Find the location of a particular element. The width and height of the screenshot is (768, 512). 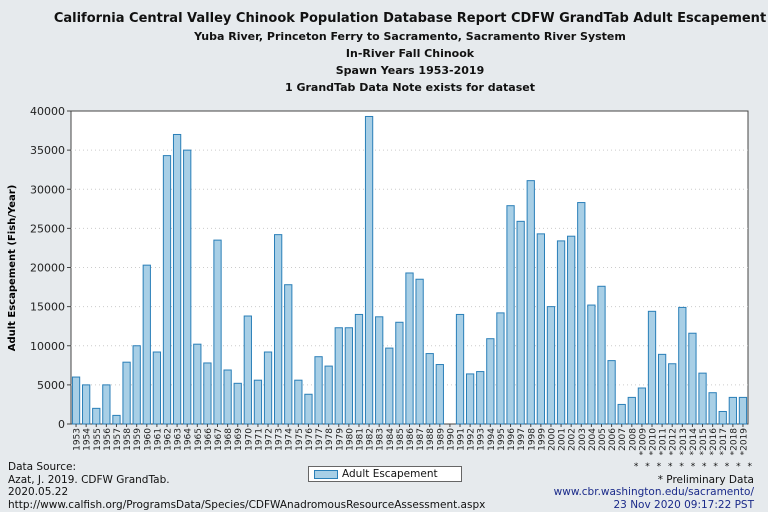

x-tick-label: 1957 is located at coordinates (118, 439).